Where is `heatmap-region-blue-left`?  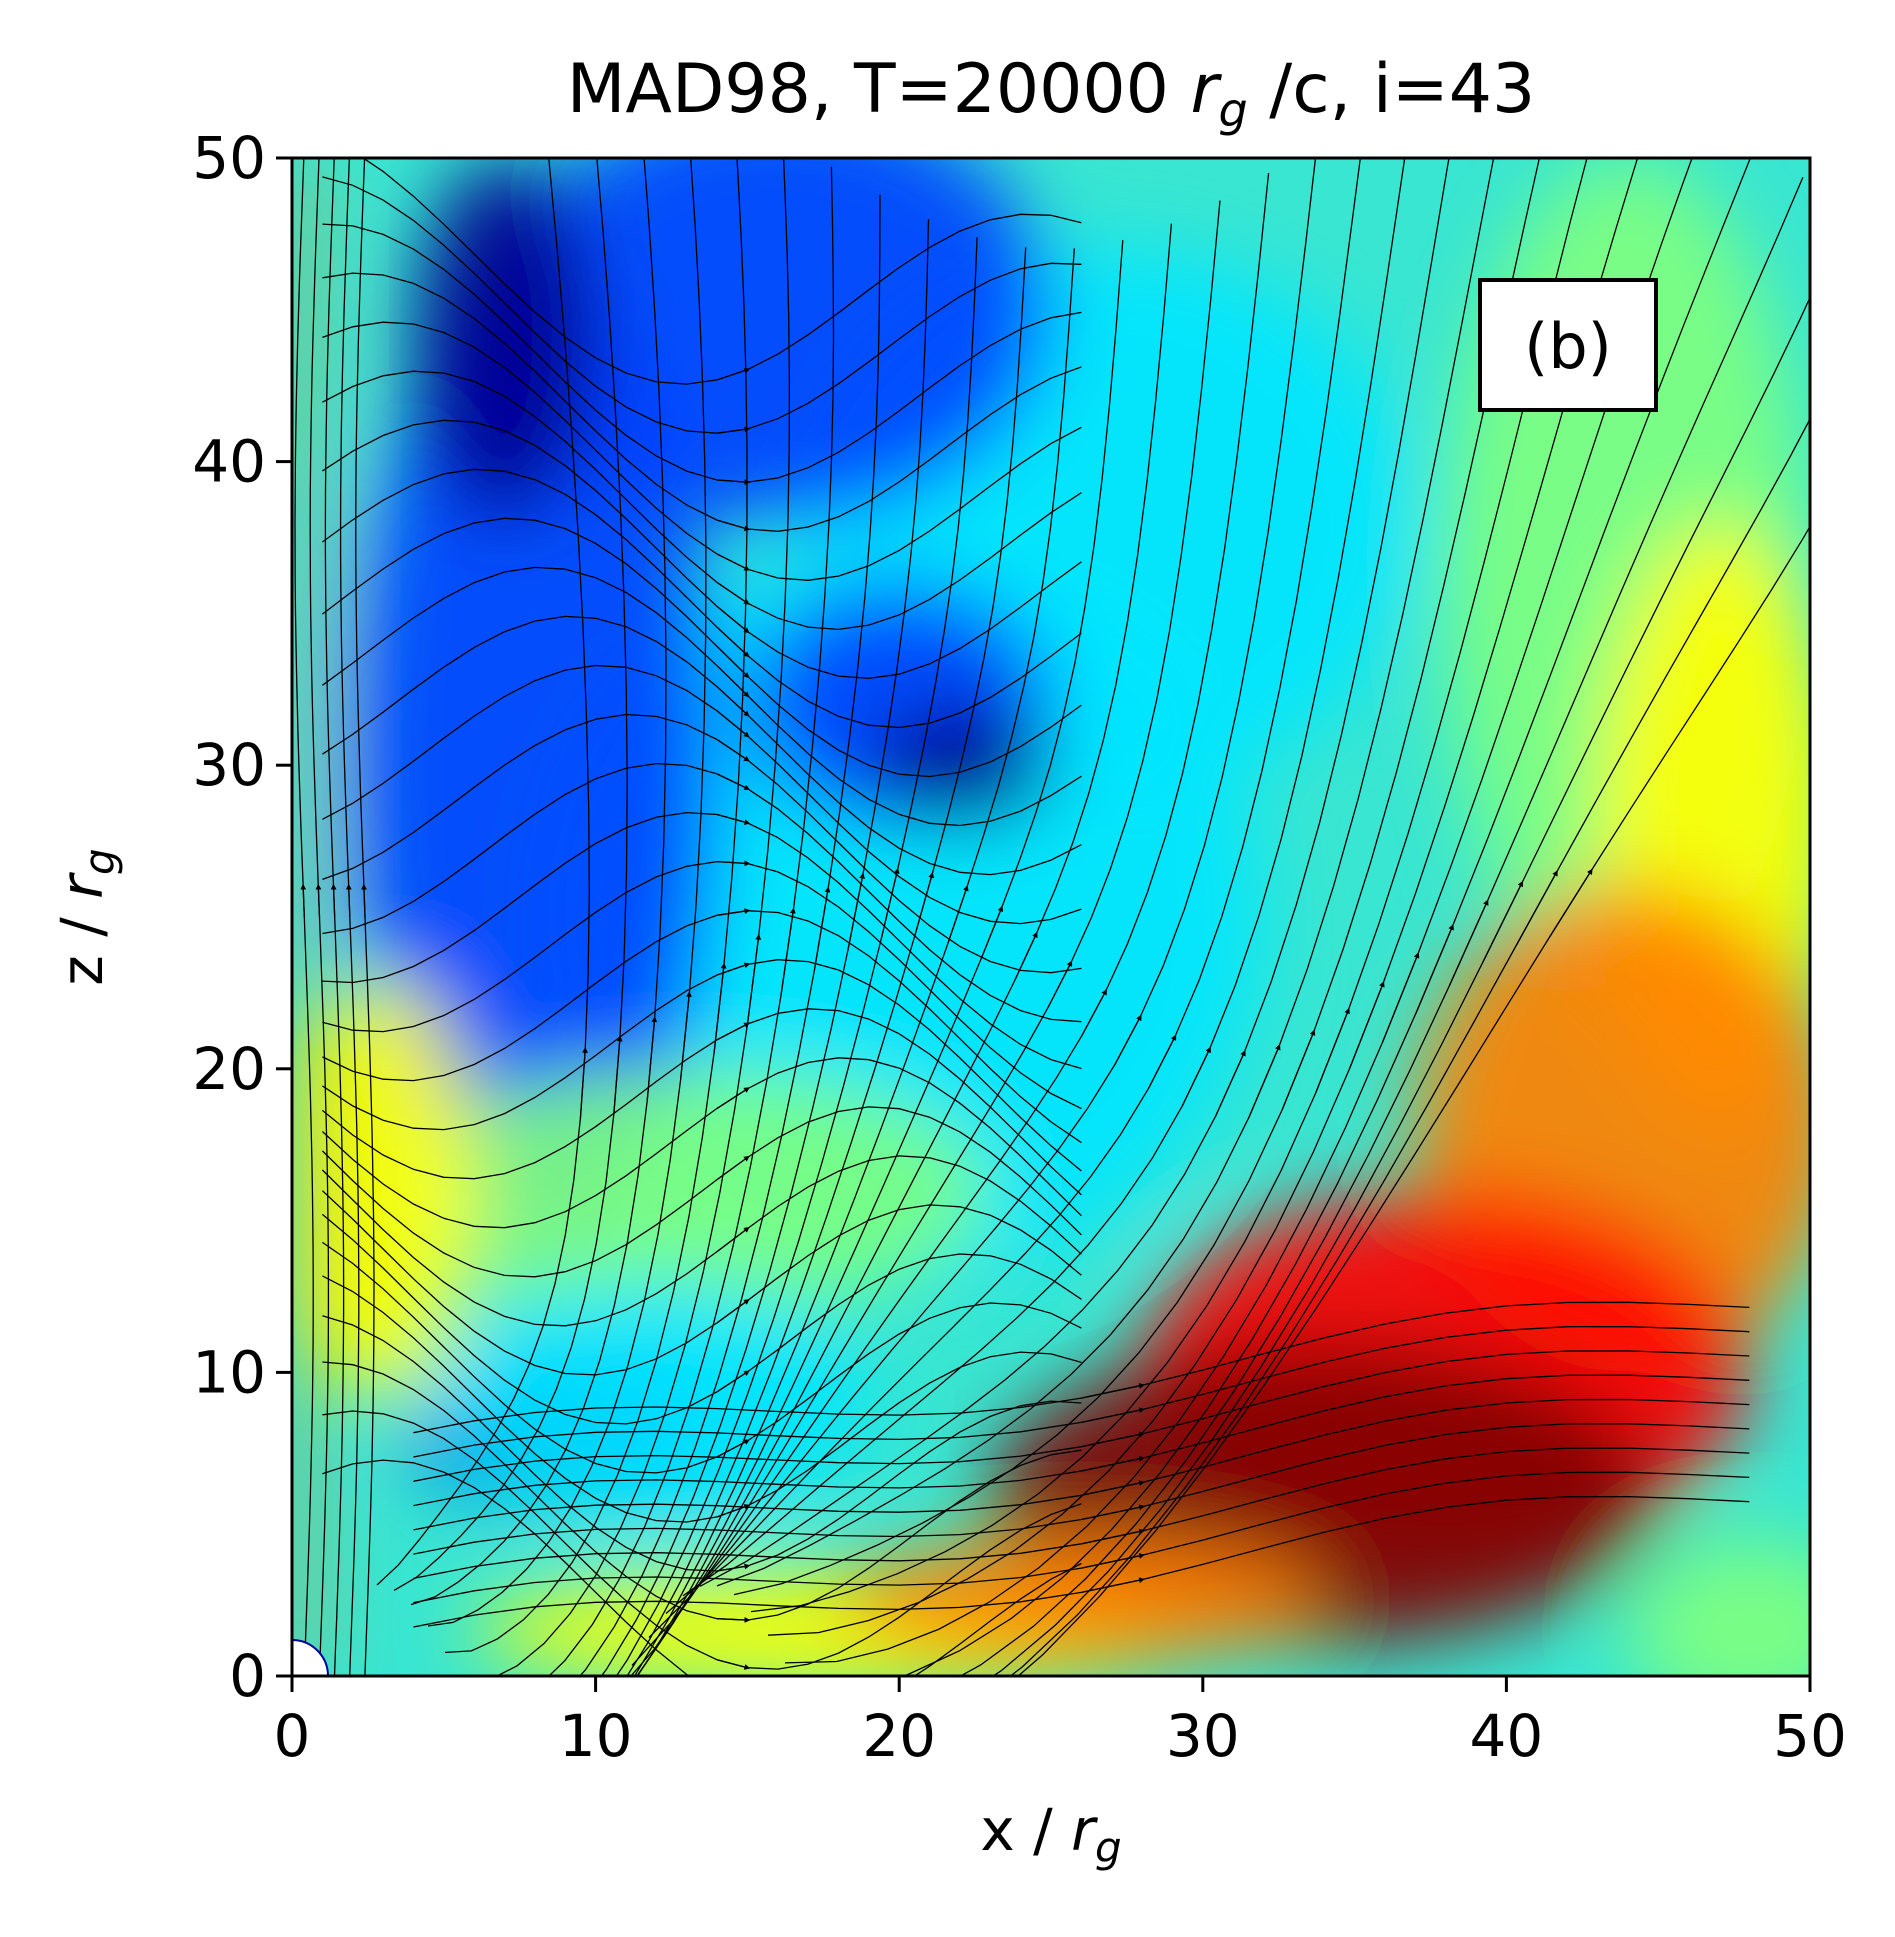
heatmap-region-blue-left is located at coordinates (535, 765).